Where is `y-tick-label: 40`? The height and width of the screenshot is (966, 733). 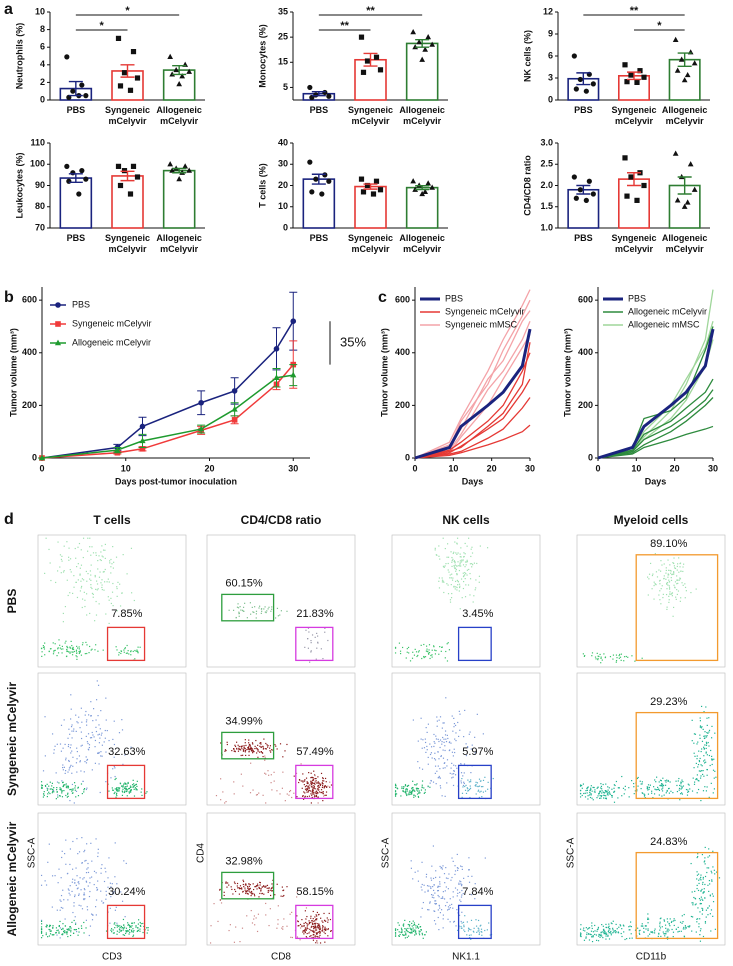 y-tick-label: 40 is located at coordinates (283, 142).